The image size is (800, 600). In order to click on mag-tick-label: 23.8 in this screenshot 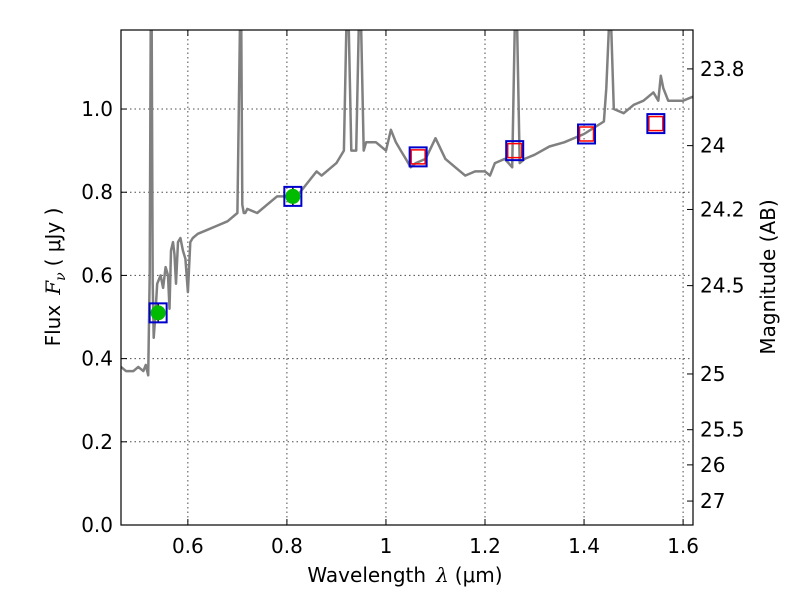, I will do `click(722, 69)`.